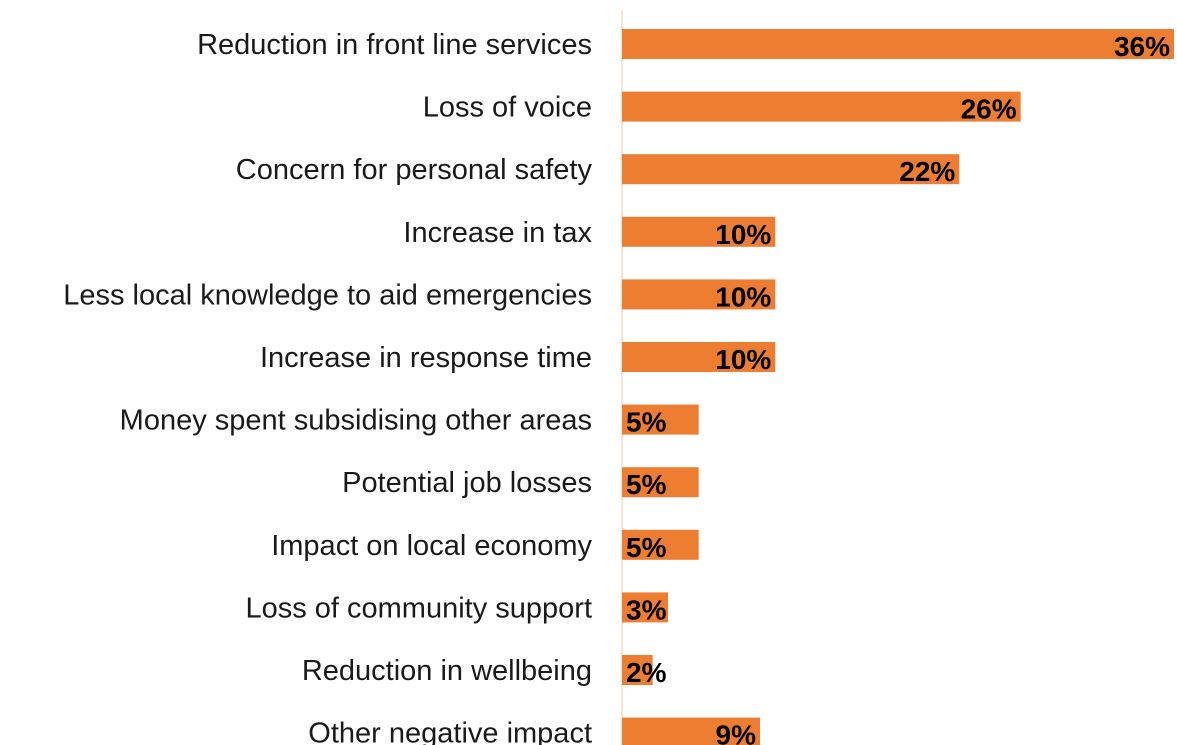 The height and width of the screenshot is (745, 1177). What do you see at coordinates (989, 109) in the screenshot?
I see `value-label: 26%` at bounding box center [989, 109].